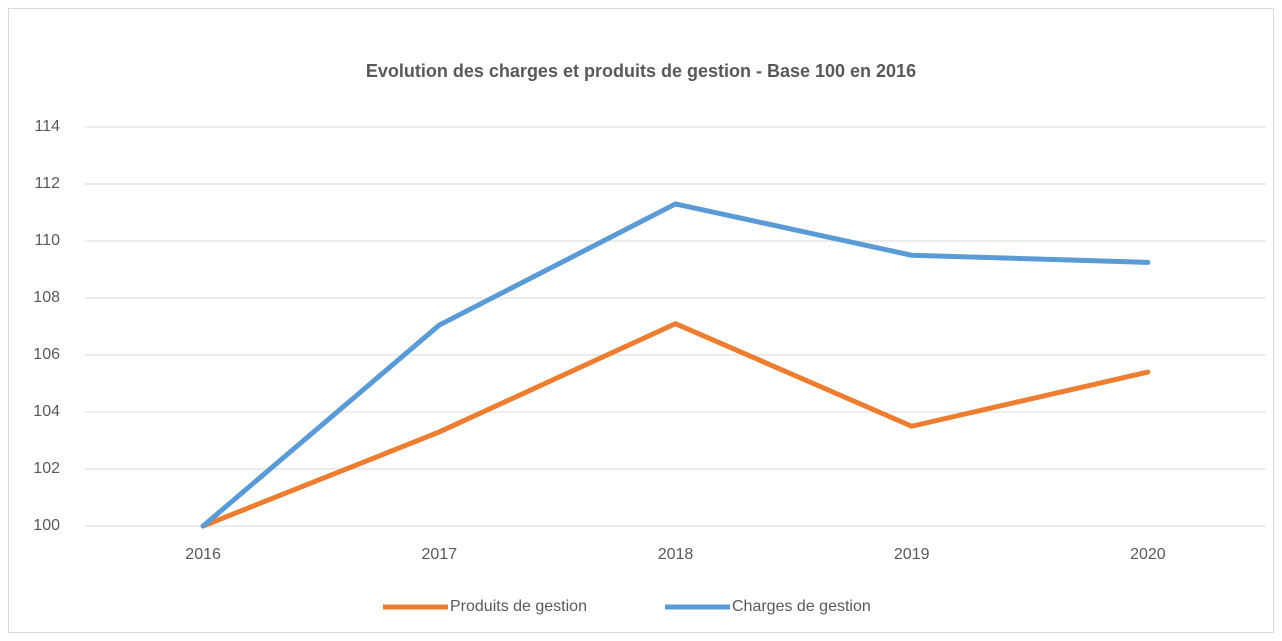 This screenshot has height=641, width=1282. Describe the element at coordinates (801, 606) in the screenshot. I see `legend-label: Charges de gestion` at that location.